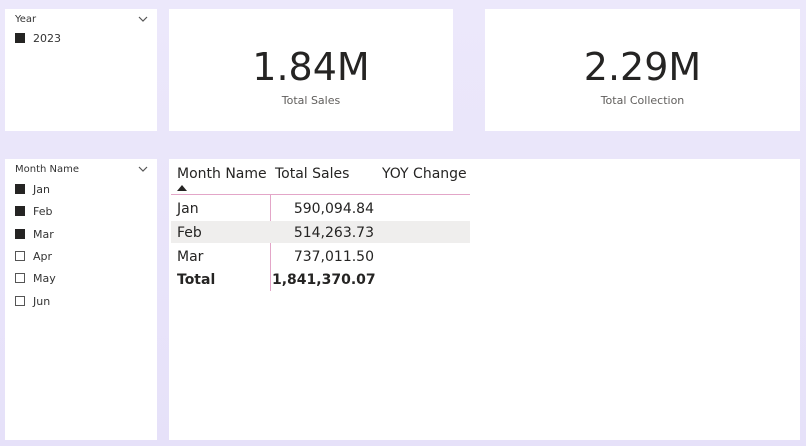 This screenshot has height=446, width=806. I want to click on month-option-label: Jan, so click(41, 189).